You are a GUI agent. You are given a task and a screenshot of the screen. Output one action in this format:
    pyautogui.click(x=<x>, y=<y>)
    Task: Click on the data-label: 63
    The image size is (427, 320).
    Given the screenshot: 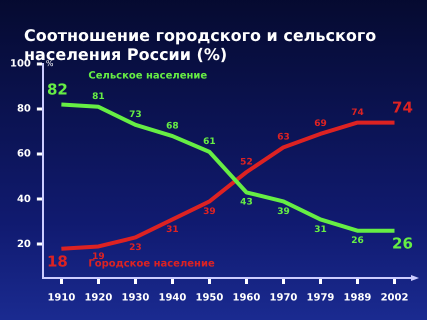 What is the action you would take?
    pyautogui.click(x=283, y=137)
    